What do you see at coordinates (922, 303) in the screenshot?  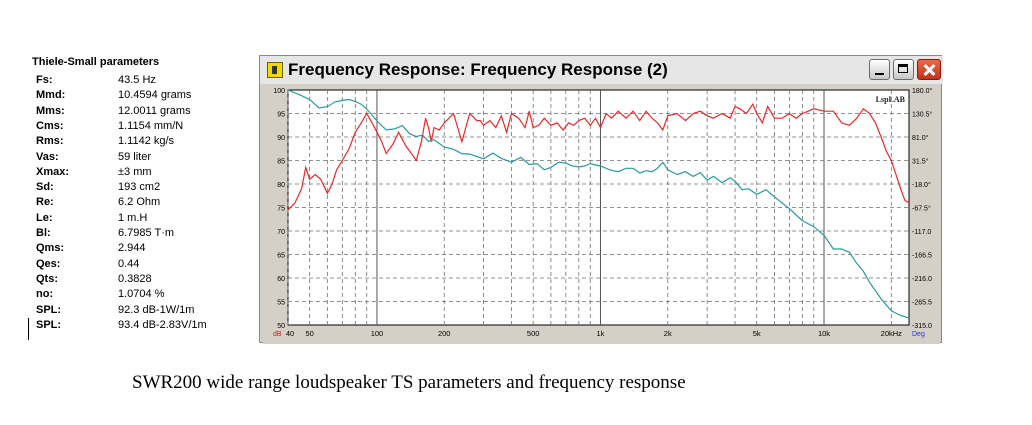 I see `y-right-tick-label: -265.5` at bounding box center [922, 303].